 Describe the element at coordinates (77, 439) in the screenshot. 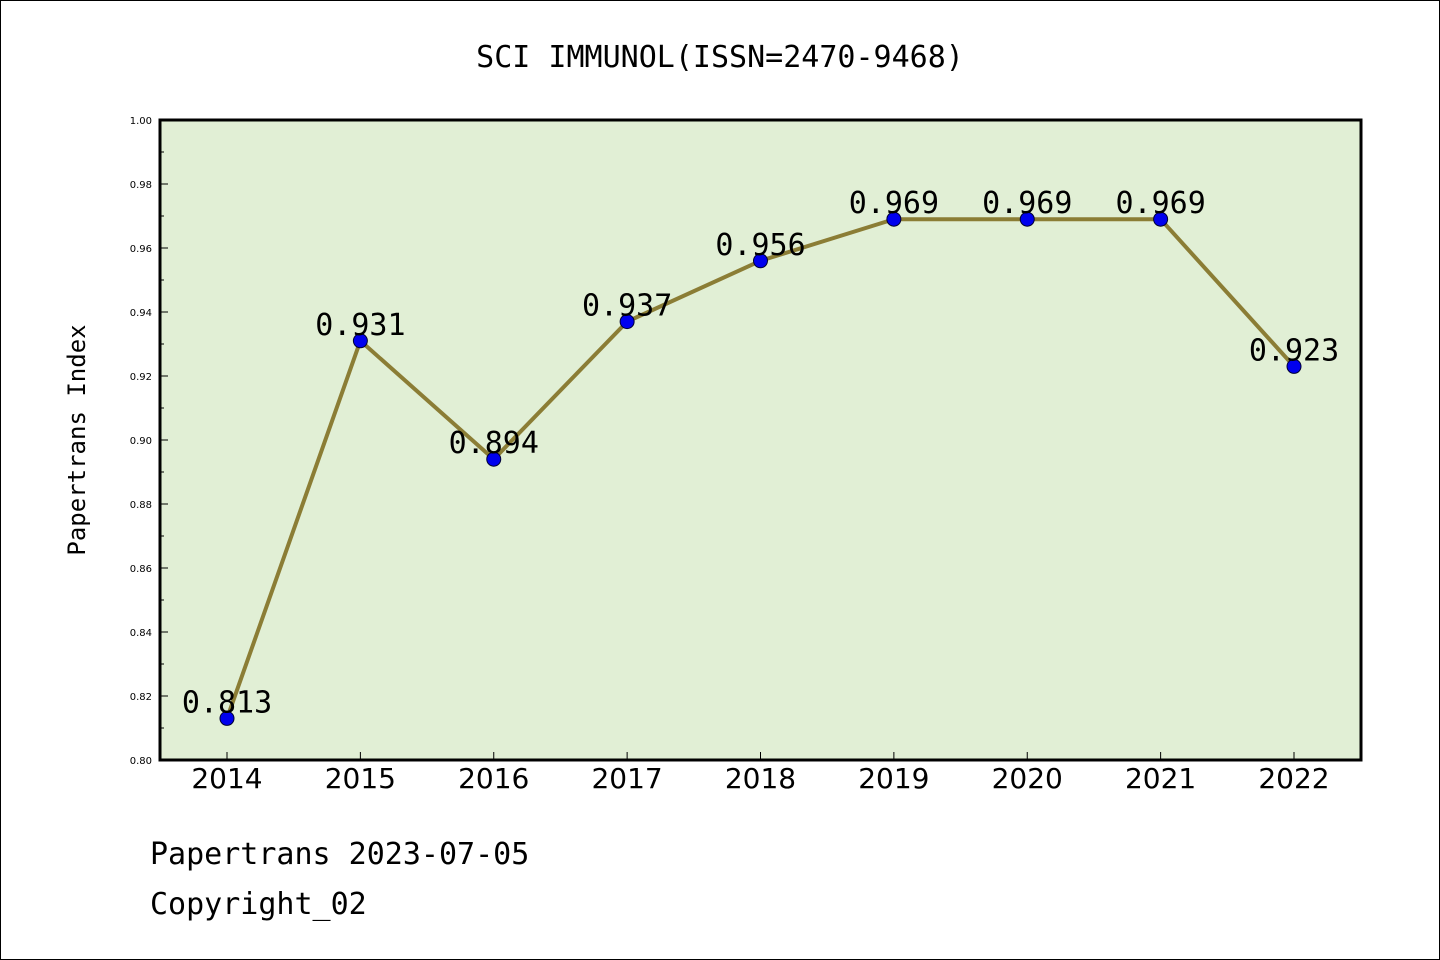

I see `y-axis-label: Papertrans Index` at that location.